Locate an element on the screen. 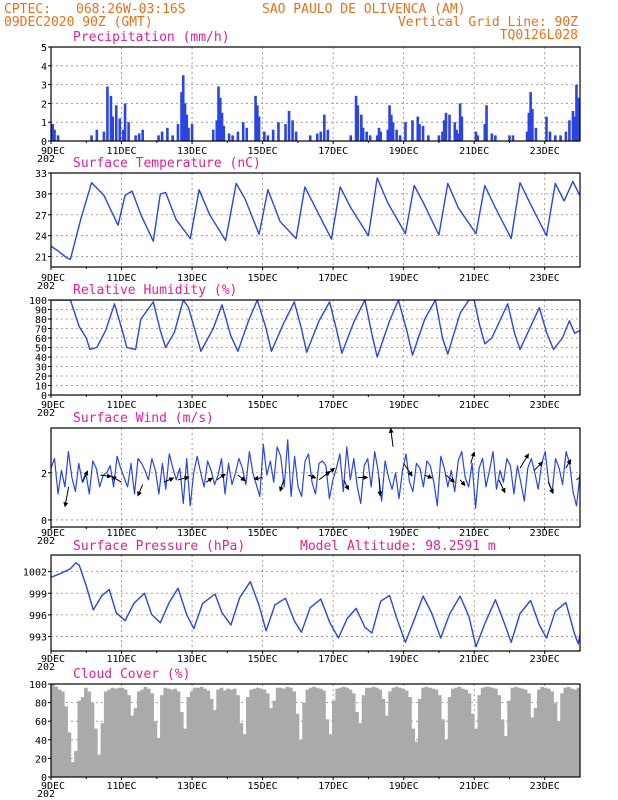 The width and height of the screenshot is (618, 800). header-run-time: 09DEC2020 90Z (GMT) is located at coordinates (78, 22).